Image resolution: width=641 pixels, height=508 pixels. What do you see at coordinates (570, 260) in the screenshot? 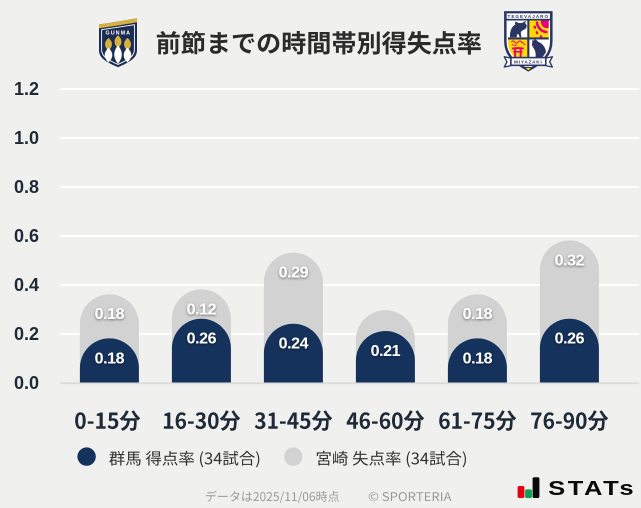
I see `svg-text: 0.32` at bounding box center [570, 260].